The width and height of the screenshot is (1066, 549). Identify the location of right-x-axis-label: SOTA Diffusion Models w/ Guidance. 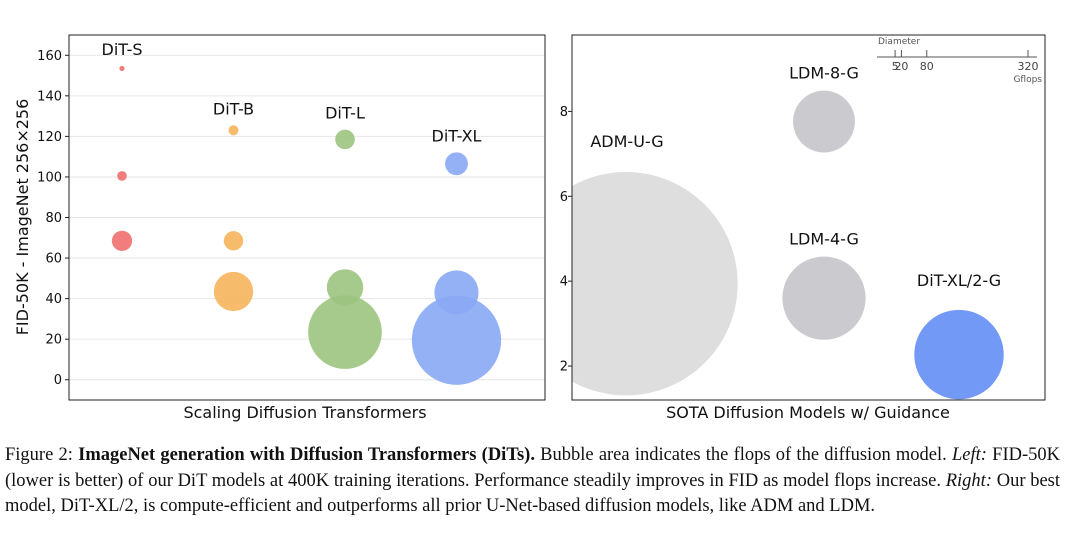
(808, 412).